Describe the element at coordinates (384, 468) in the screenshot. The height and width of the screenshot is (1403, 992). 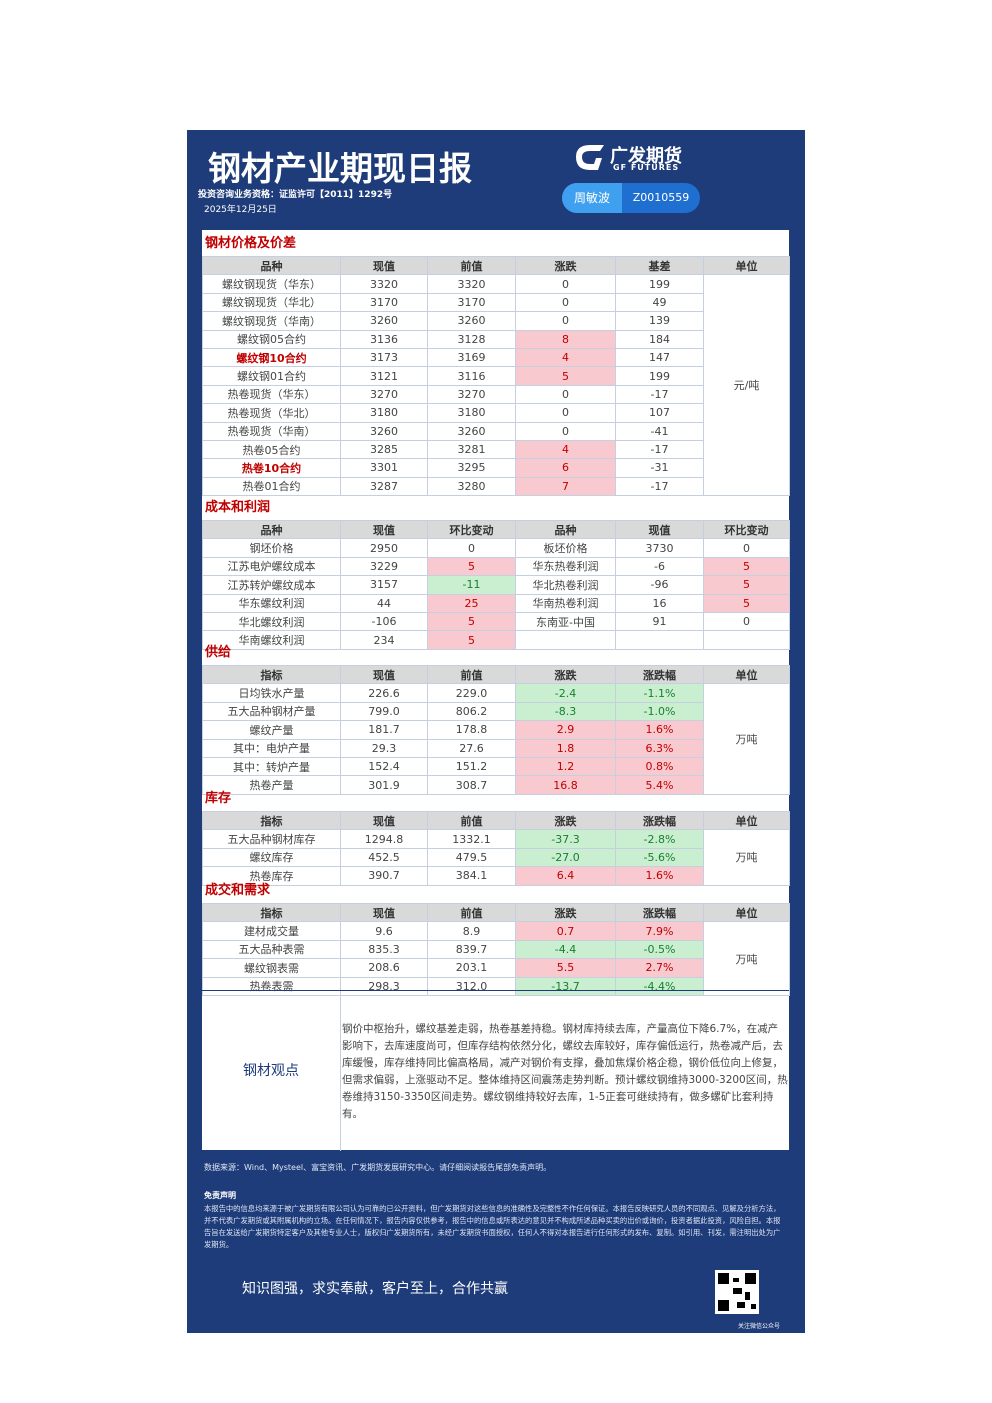
I see `cell: 3301` at that location.